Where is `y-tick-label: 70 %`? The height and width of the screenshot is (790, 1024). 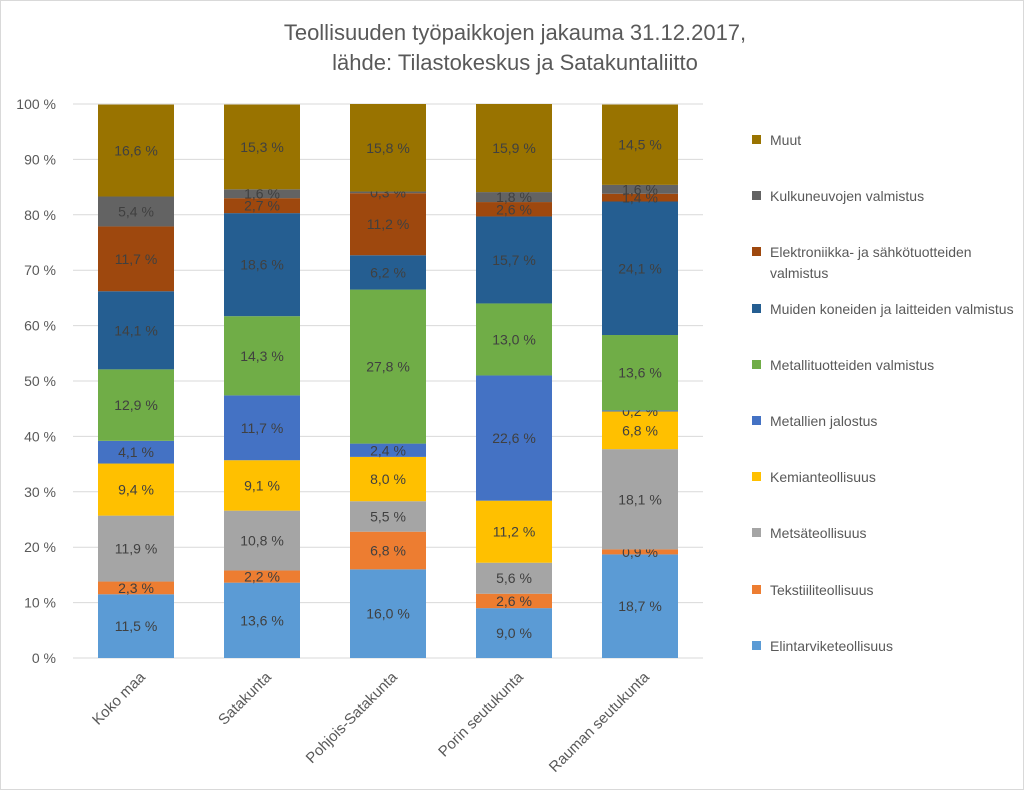
y-tick-label: 70 % is located at coordinates (40, 270).